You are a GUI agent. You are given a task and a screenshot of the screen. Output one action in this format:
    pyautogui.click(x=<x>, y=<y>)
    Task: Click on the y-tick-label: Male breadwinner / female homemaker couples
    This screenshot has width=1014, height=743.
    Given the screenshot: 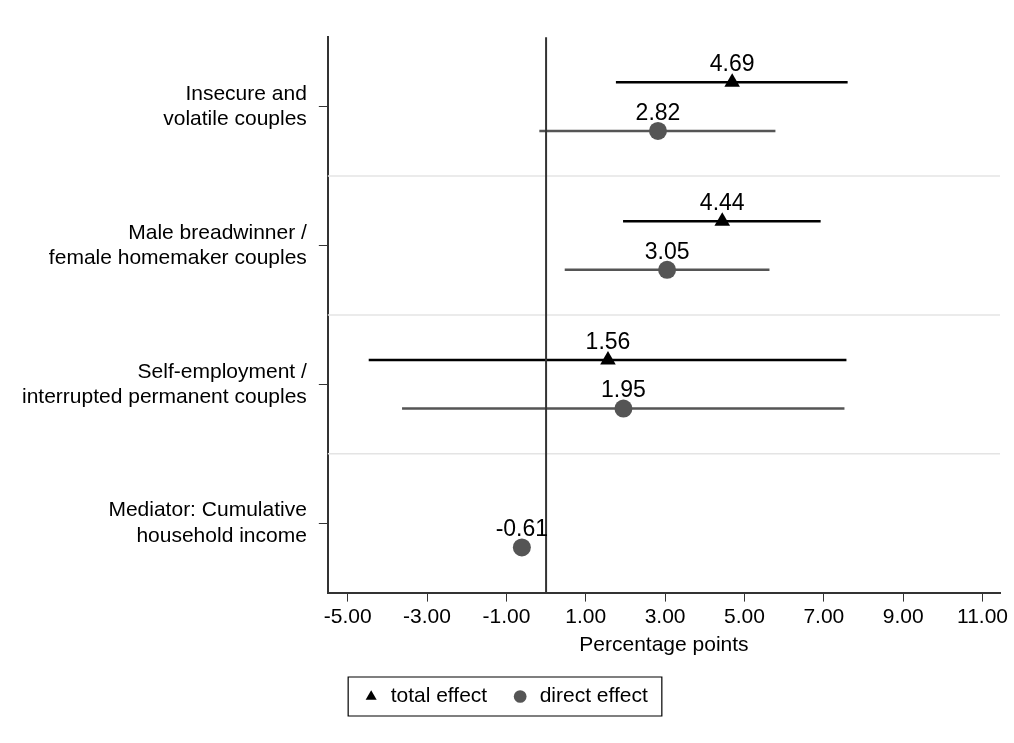 What is the action you would take?
    pyautogui.click(x=178, y=243)
    